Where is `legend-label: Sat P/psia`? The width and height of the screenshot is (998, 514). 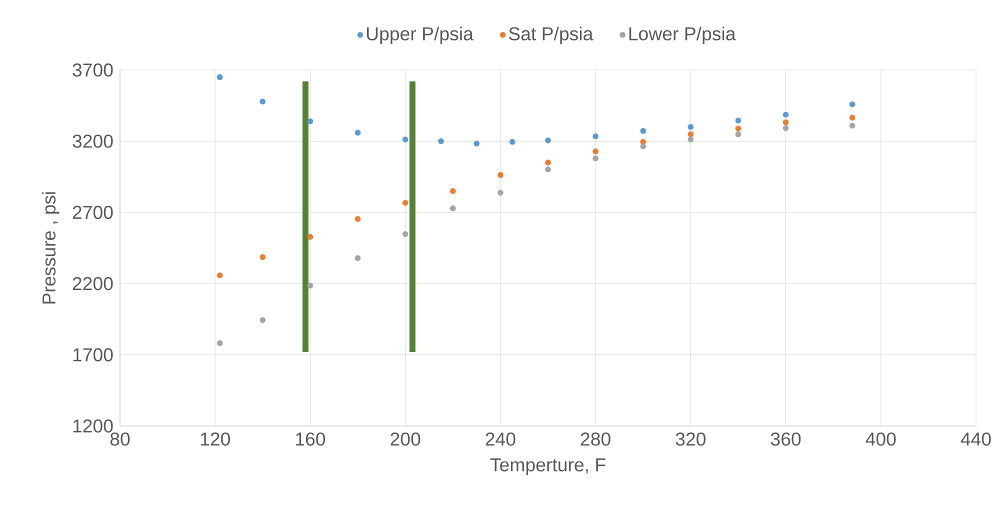 legend-label: Sat P/psia is located at coordinates (551, 35).